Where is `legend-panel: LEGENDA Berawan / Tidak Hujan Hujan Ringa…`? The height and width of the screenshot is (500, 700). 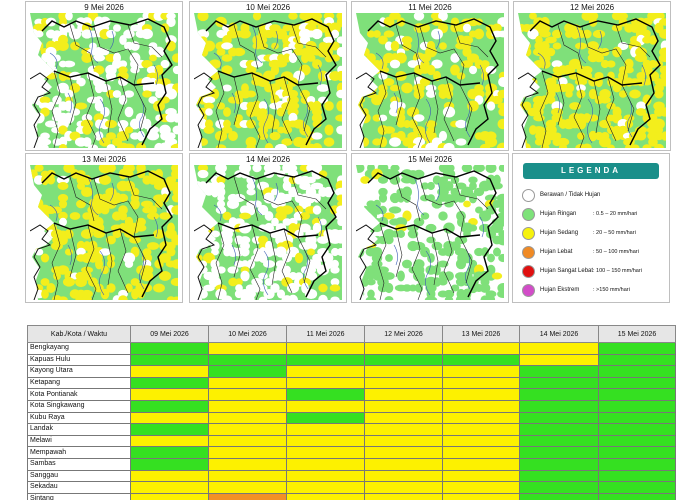
legend-panel: LEGENDA Berawan / Tidak Hujan Hujan Ringa… is located at coordinates (591, 228).